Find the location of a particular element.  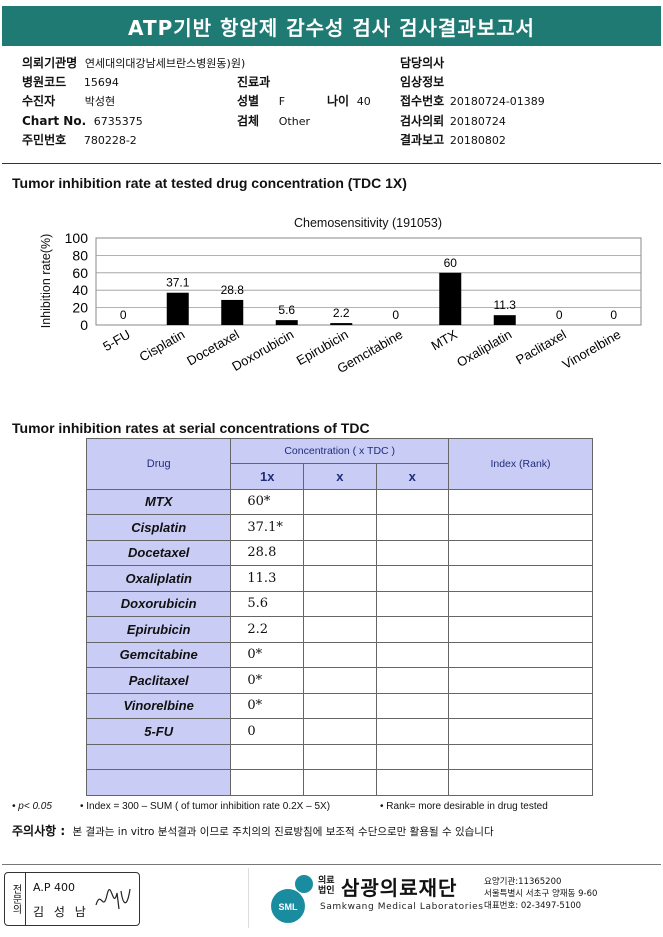

age-value: 40 is located at coordinates (363, 101).